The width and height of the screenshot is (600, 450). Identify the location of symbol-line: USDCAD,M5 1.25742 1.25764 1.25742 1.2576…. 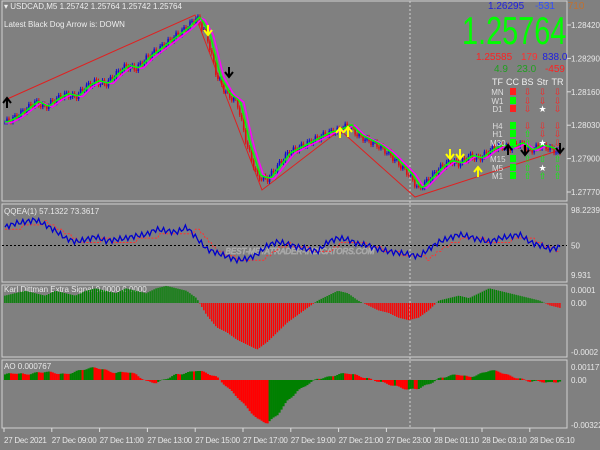
(96, 6).